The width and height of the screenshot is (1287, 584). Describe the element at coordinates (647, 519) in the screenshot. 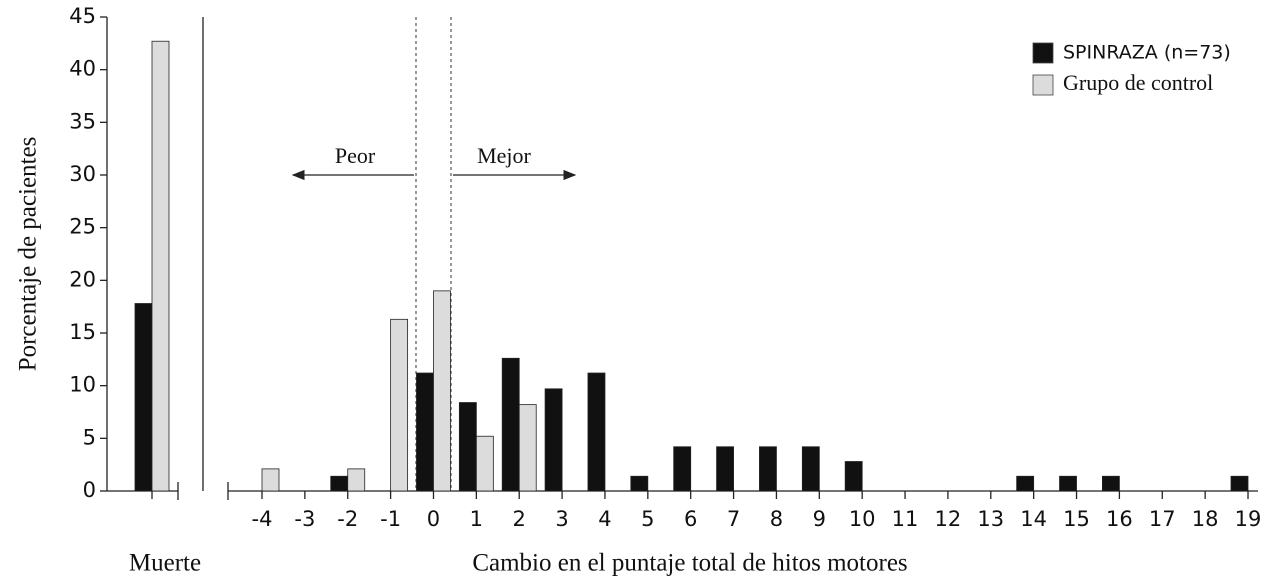

I see `x-tick-label: 5` at that location.